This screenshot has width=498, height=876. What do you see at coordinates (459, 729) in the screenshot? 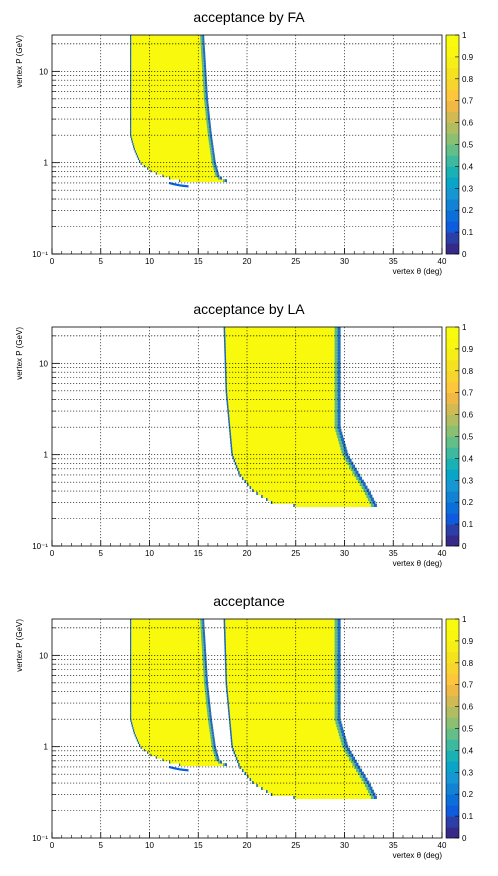
I see `colorbar: 0 0.1 0.2 0.3 0.4 0.5 0.6 0.7 0.8 0.9 1` at bounding box center [459, 729].